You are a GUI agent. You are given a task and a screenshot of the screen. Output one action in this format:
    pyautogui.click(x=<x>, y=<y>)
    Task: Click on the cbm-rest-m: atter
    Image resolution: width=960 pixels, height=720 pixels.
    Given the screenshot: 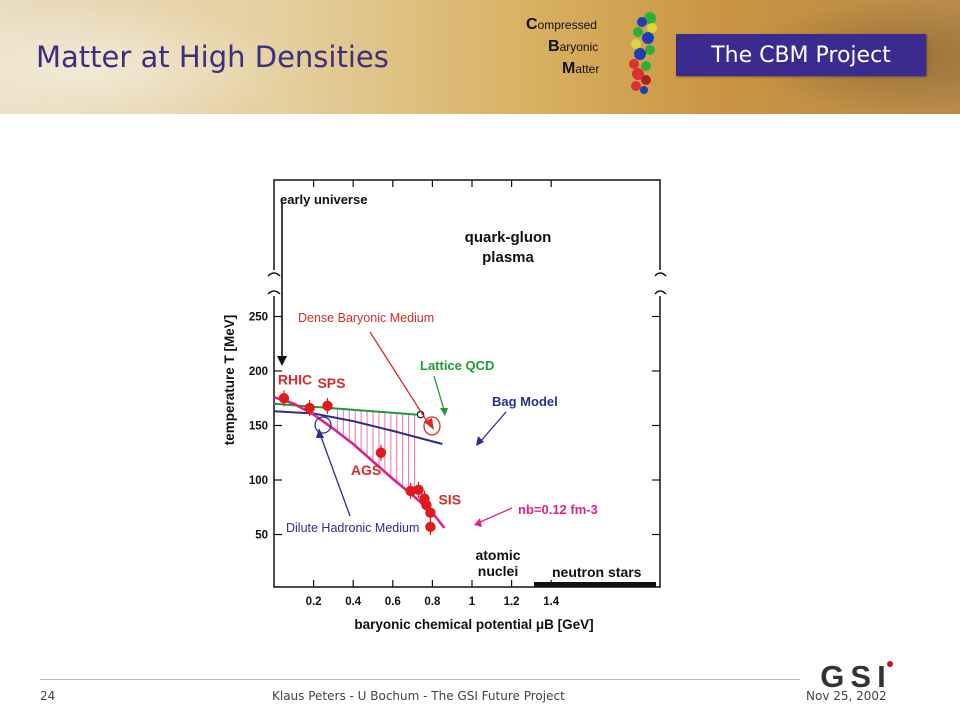 What is the action you would take?
    pyautogui.click(x=587, y=69)
    